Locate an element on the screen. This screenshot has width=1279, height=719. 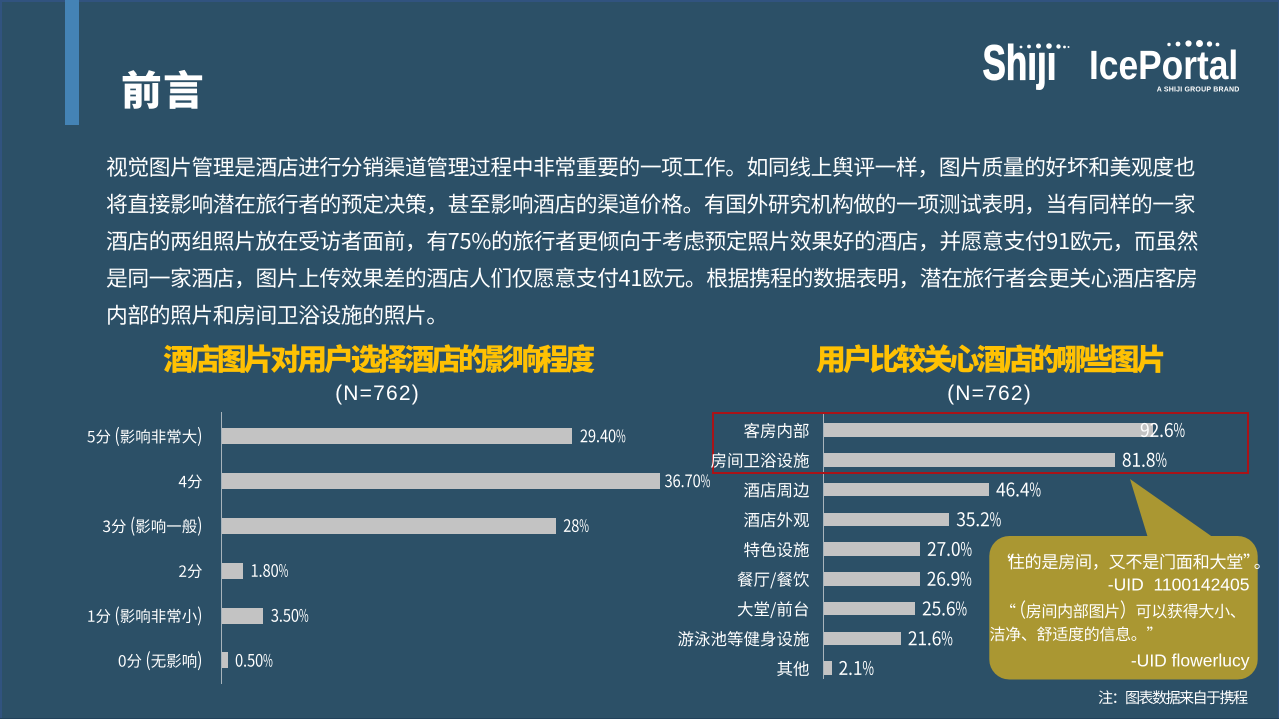
svg-text: Shıȷı is located at coordinates (1020, 63).